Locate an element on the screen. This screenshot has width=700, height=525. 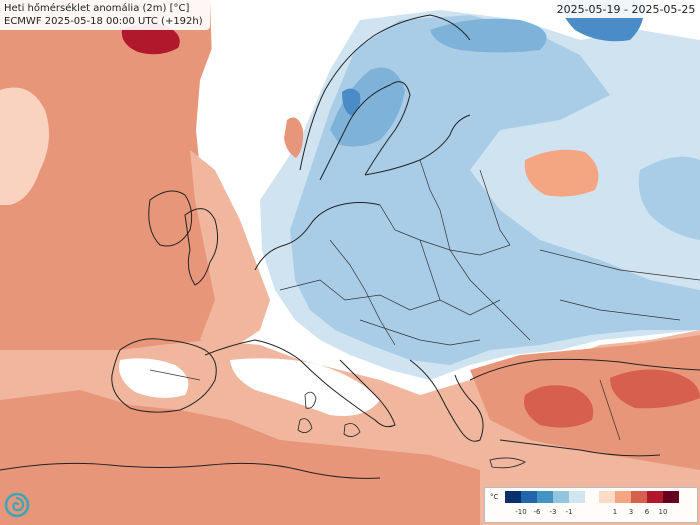
legend-tick-label: 1 is located at coordinates (615, 512).